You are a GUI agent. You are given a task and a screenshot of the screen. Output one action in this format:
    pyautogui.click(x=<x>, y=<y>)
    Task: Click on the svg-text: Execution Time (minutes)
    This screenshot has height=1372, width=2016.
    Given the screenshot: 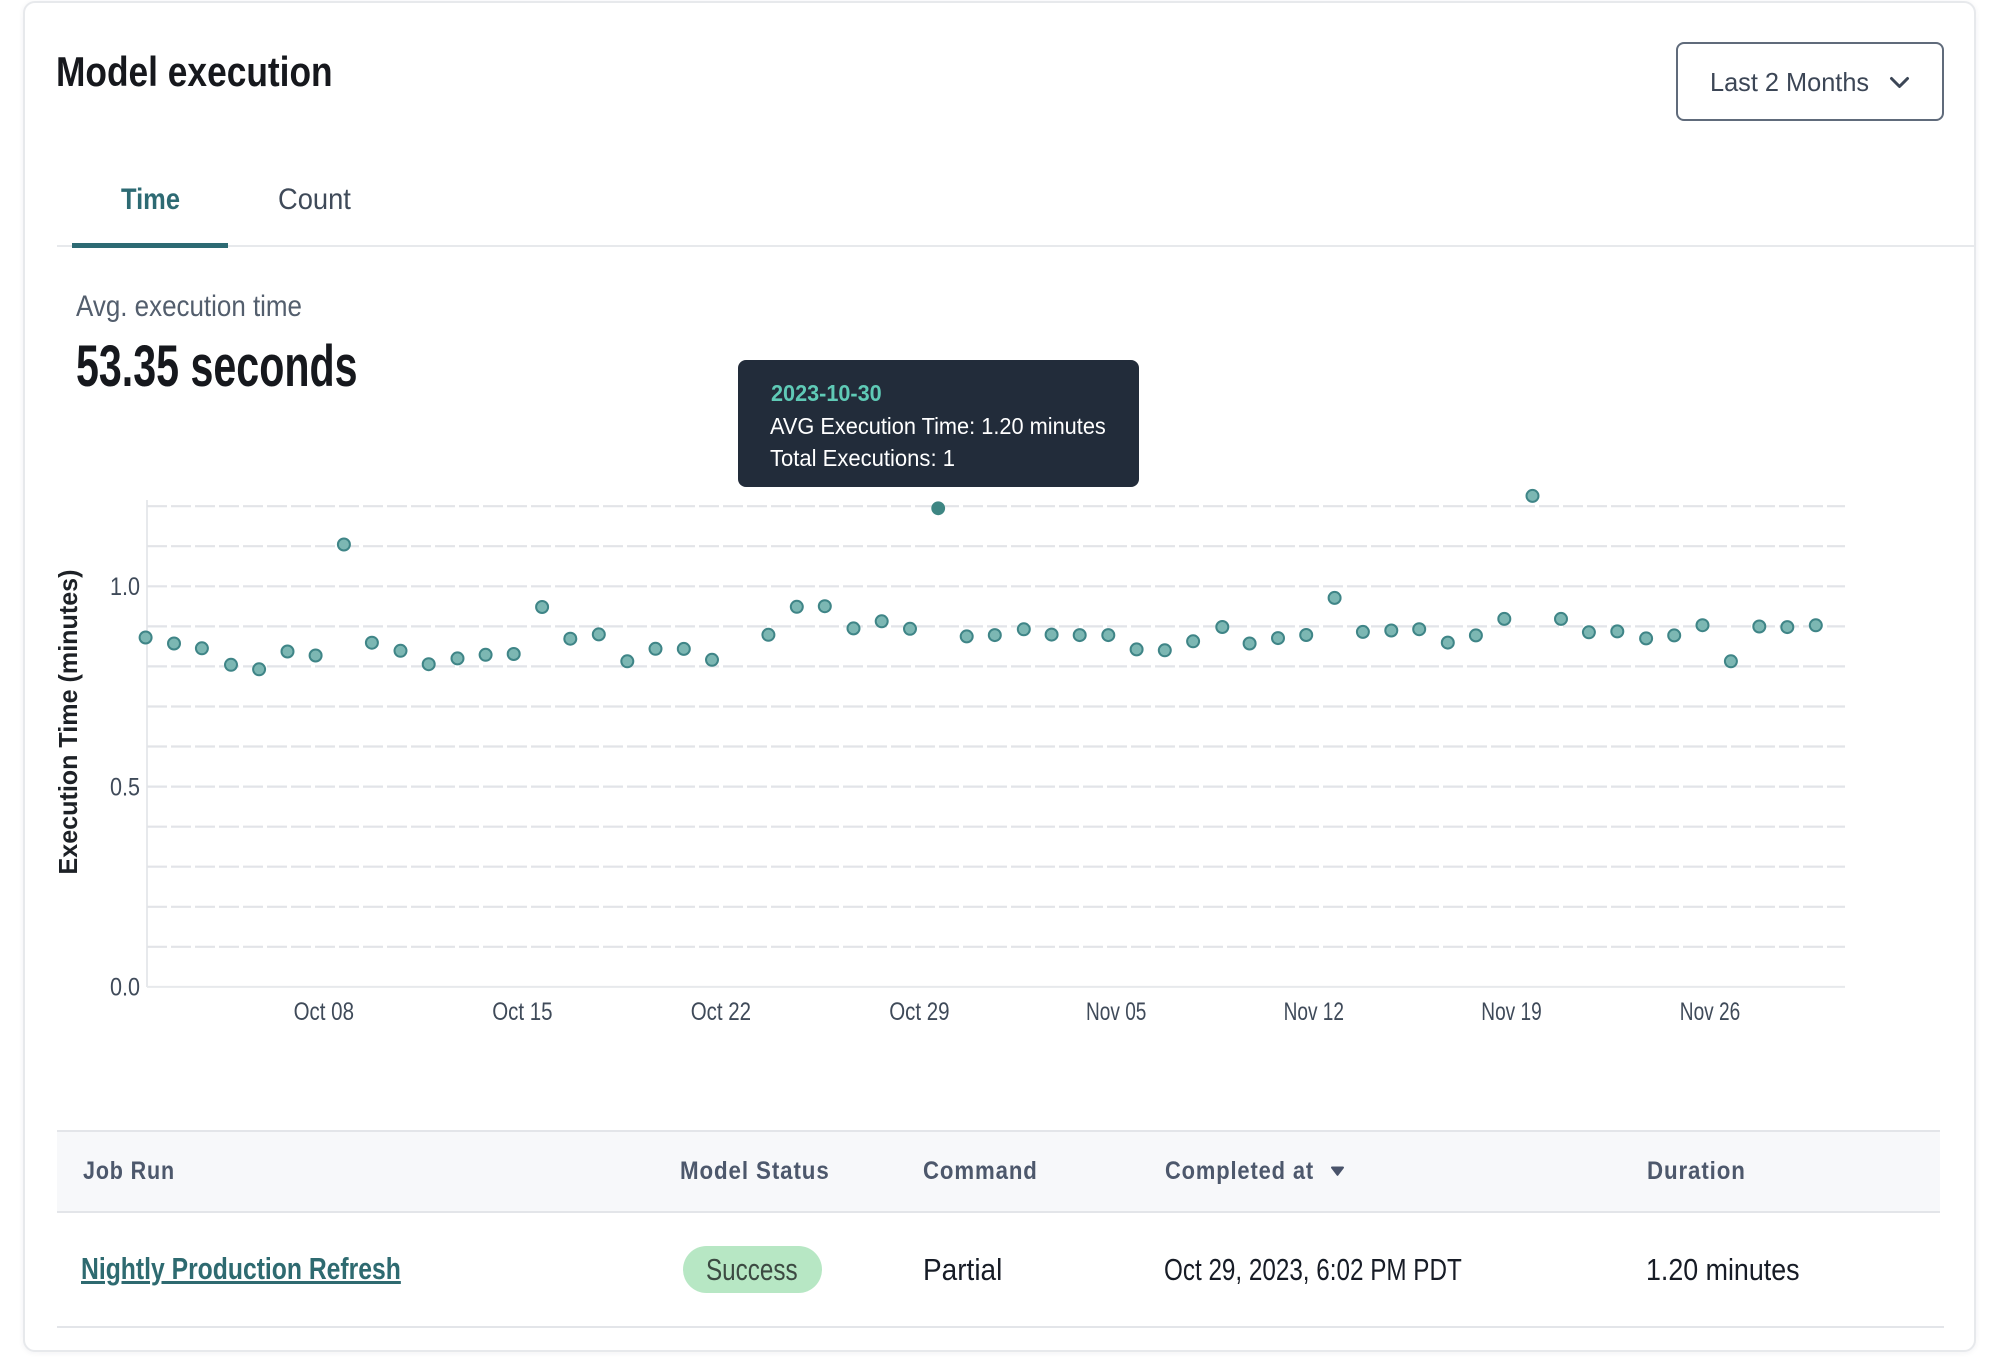 What is the action you would take?
    pyautogui.click(x=68, y=722)
    